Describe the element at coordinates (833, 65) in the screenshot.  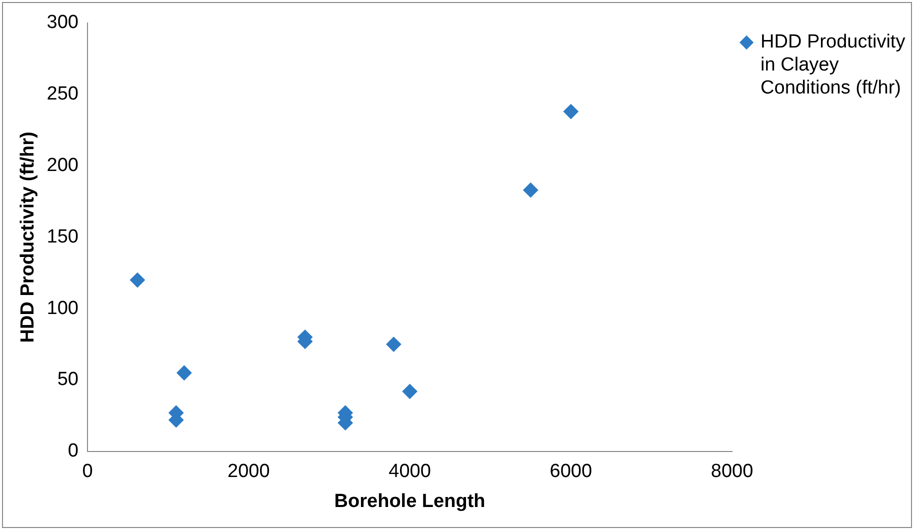
I see `legend-label: HDD Productivity in Clayey Conditions (ft/hr)` at that location.